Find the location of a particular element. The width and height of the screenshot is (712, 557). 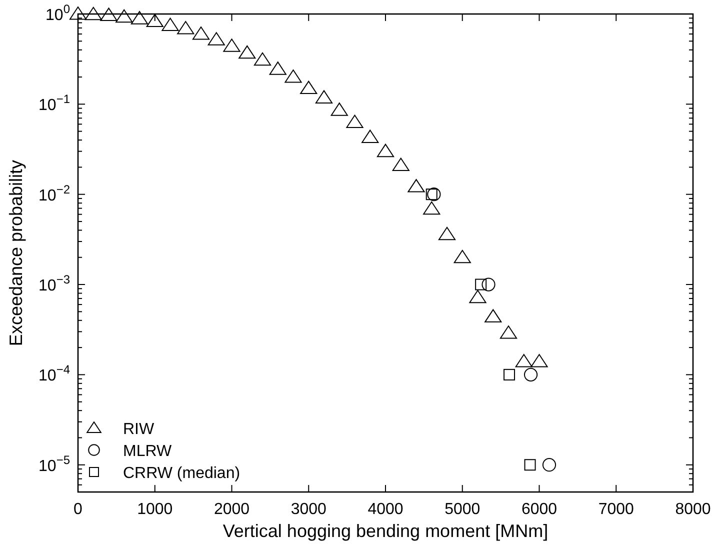

legend-label: CRRW (median) is located at coordinates (181, 473).